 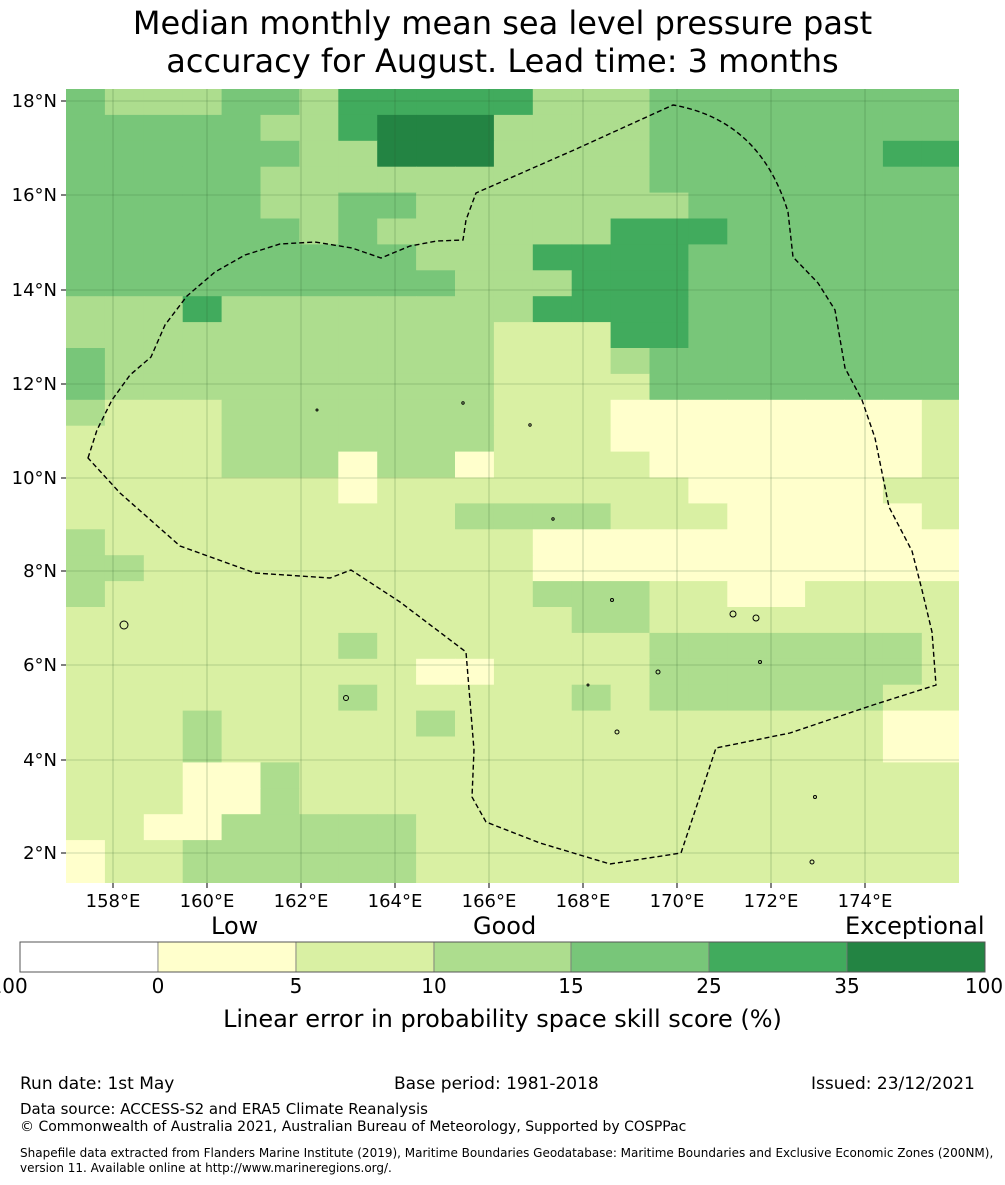 What do you see at coordinates (893, 1084) in the screenshot?
I see `issued-date: Issued: 23/12/2021` at bounding box center [893, 1084].